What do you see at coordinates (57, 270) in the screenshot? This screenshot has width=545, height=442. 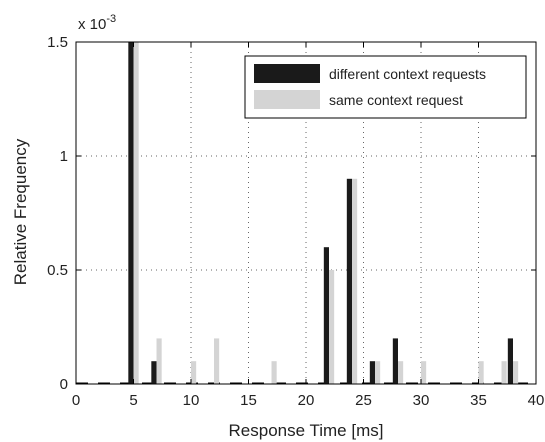 I see `y-tick-label: 0.5` at bounding box center [57, 270].